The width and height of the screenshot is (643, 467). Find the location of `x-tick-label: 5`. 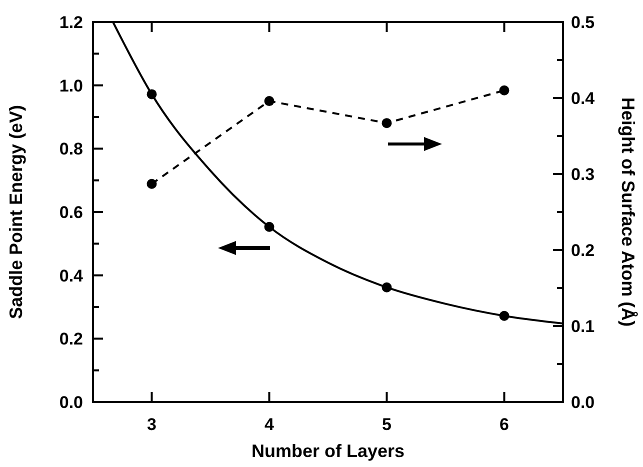

x-tick-label: 5 is located at coordinates (387, 424).